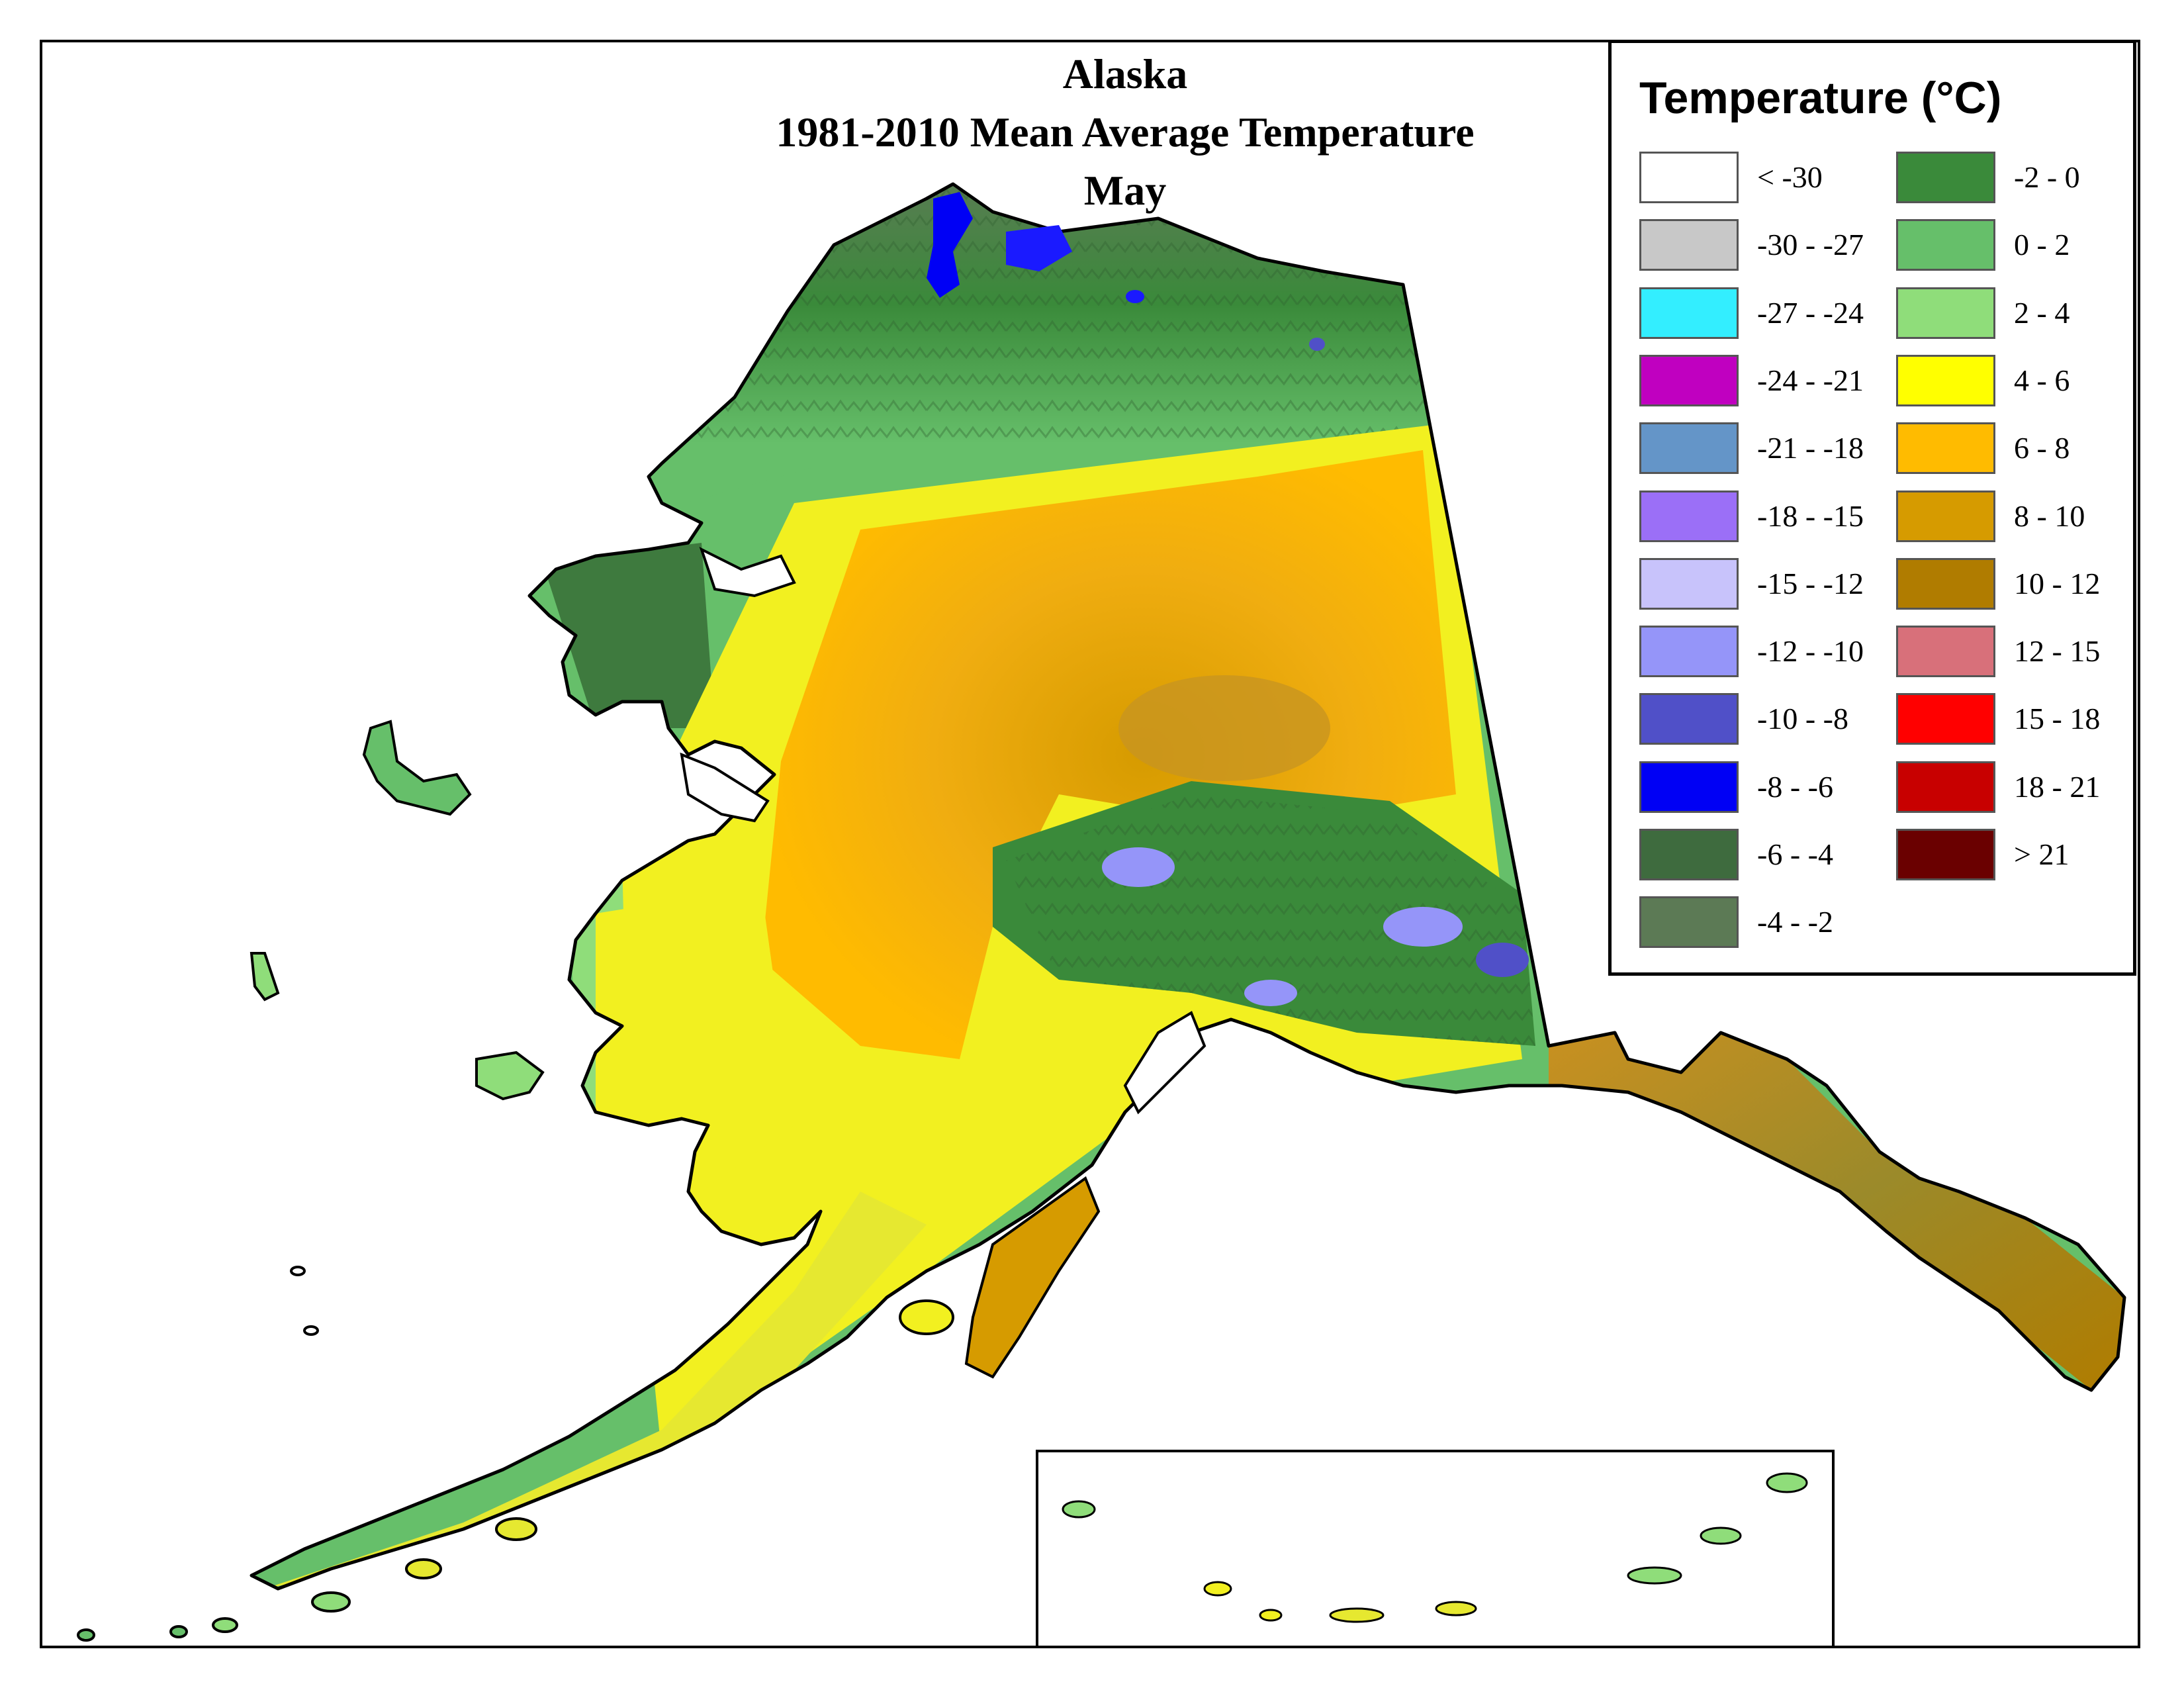  Describe the element at coordinates (2057, 651) in the screenshot. I see `legend-label: 12 - 15` at that location.